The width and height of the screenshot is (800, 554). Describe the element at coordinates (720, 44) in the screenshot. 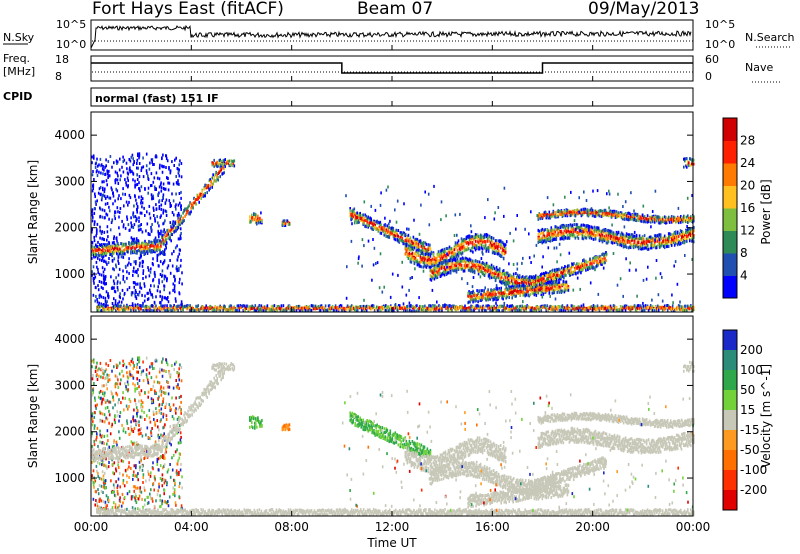

I see `noise-right-tick-bottom: 10^0` at that location.